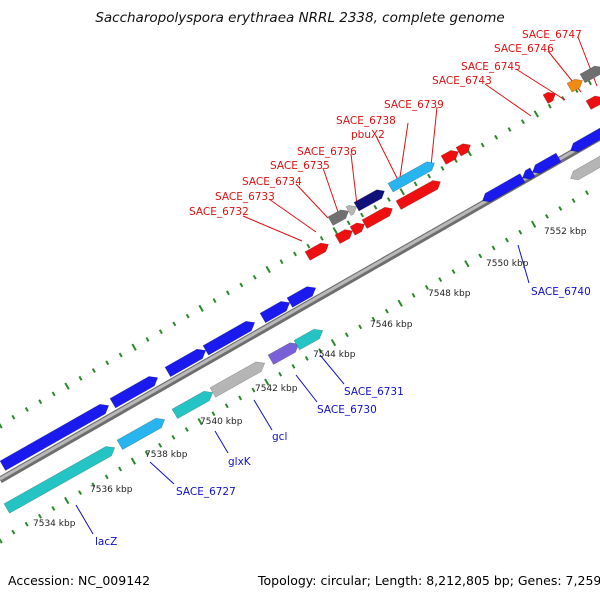 The height and width of the screenshot is (600, 600). Describe the element at coordinates (166, 455) in the screenshot. I see `position-scale-label: 7538 kbp` at that location.